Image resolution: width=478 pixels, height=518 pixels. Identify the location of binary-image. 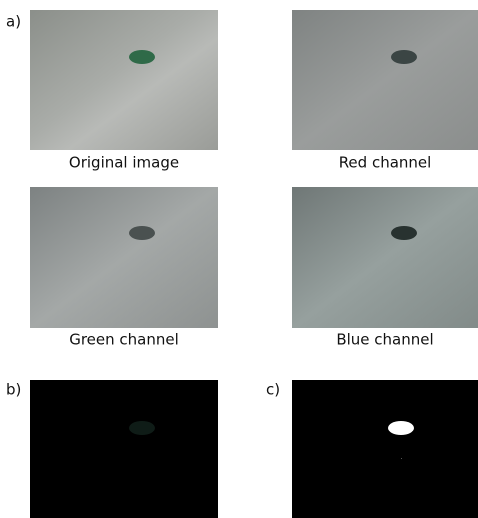
(385, 449).